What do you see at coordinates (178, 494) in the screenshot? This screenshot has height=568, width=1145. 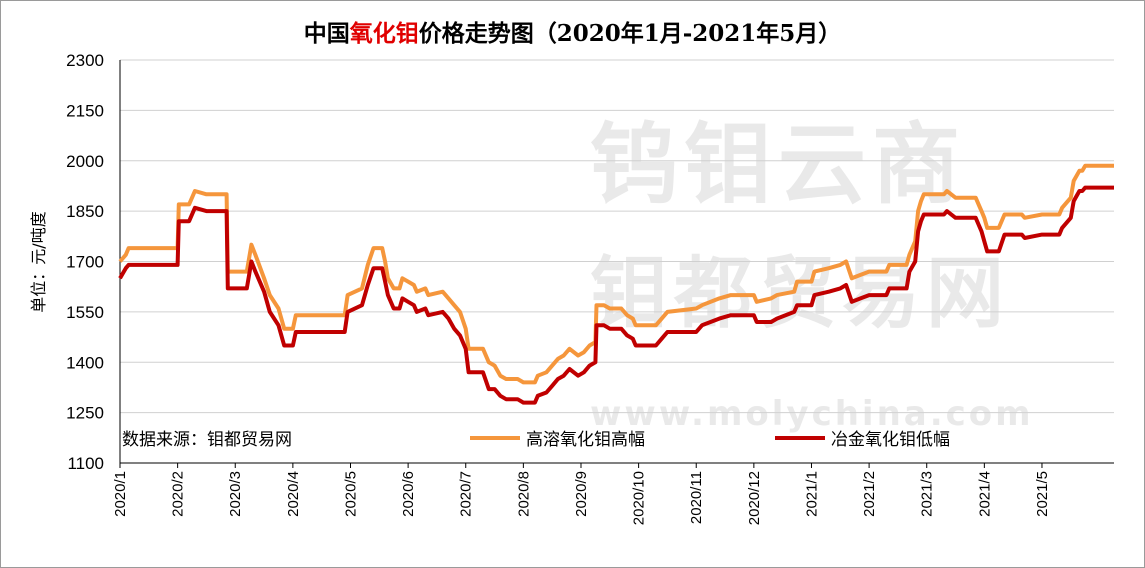 I see `x-tick-label: 2020/2` at bounding box center [178, 494].